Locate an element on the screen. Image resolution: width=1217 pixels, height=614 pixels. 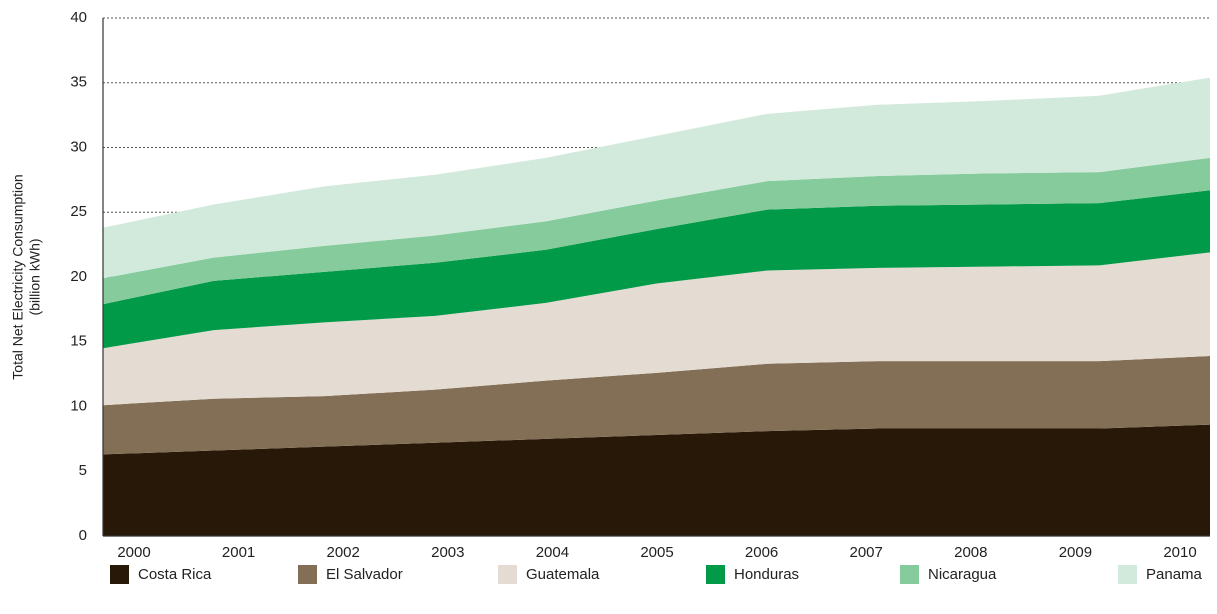
x-tick-label: 2002 is located at coordinates (343, 552).